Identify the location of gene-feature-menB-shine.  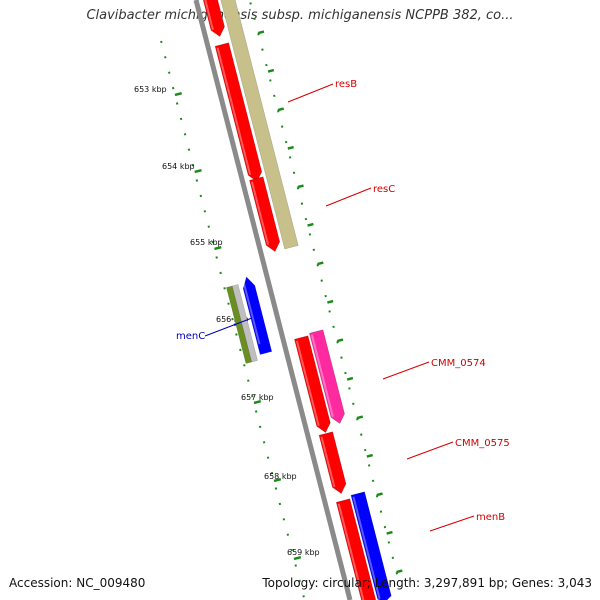
(351, 551).